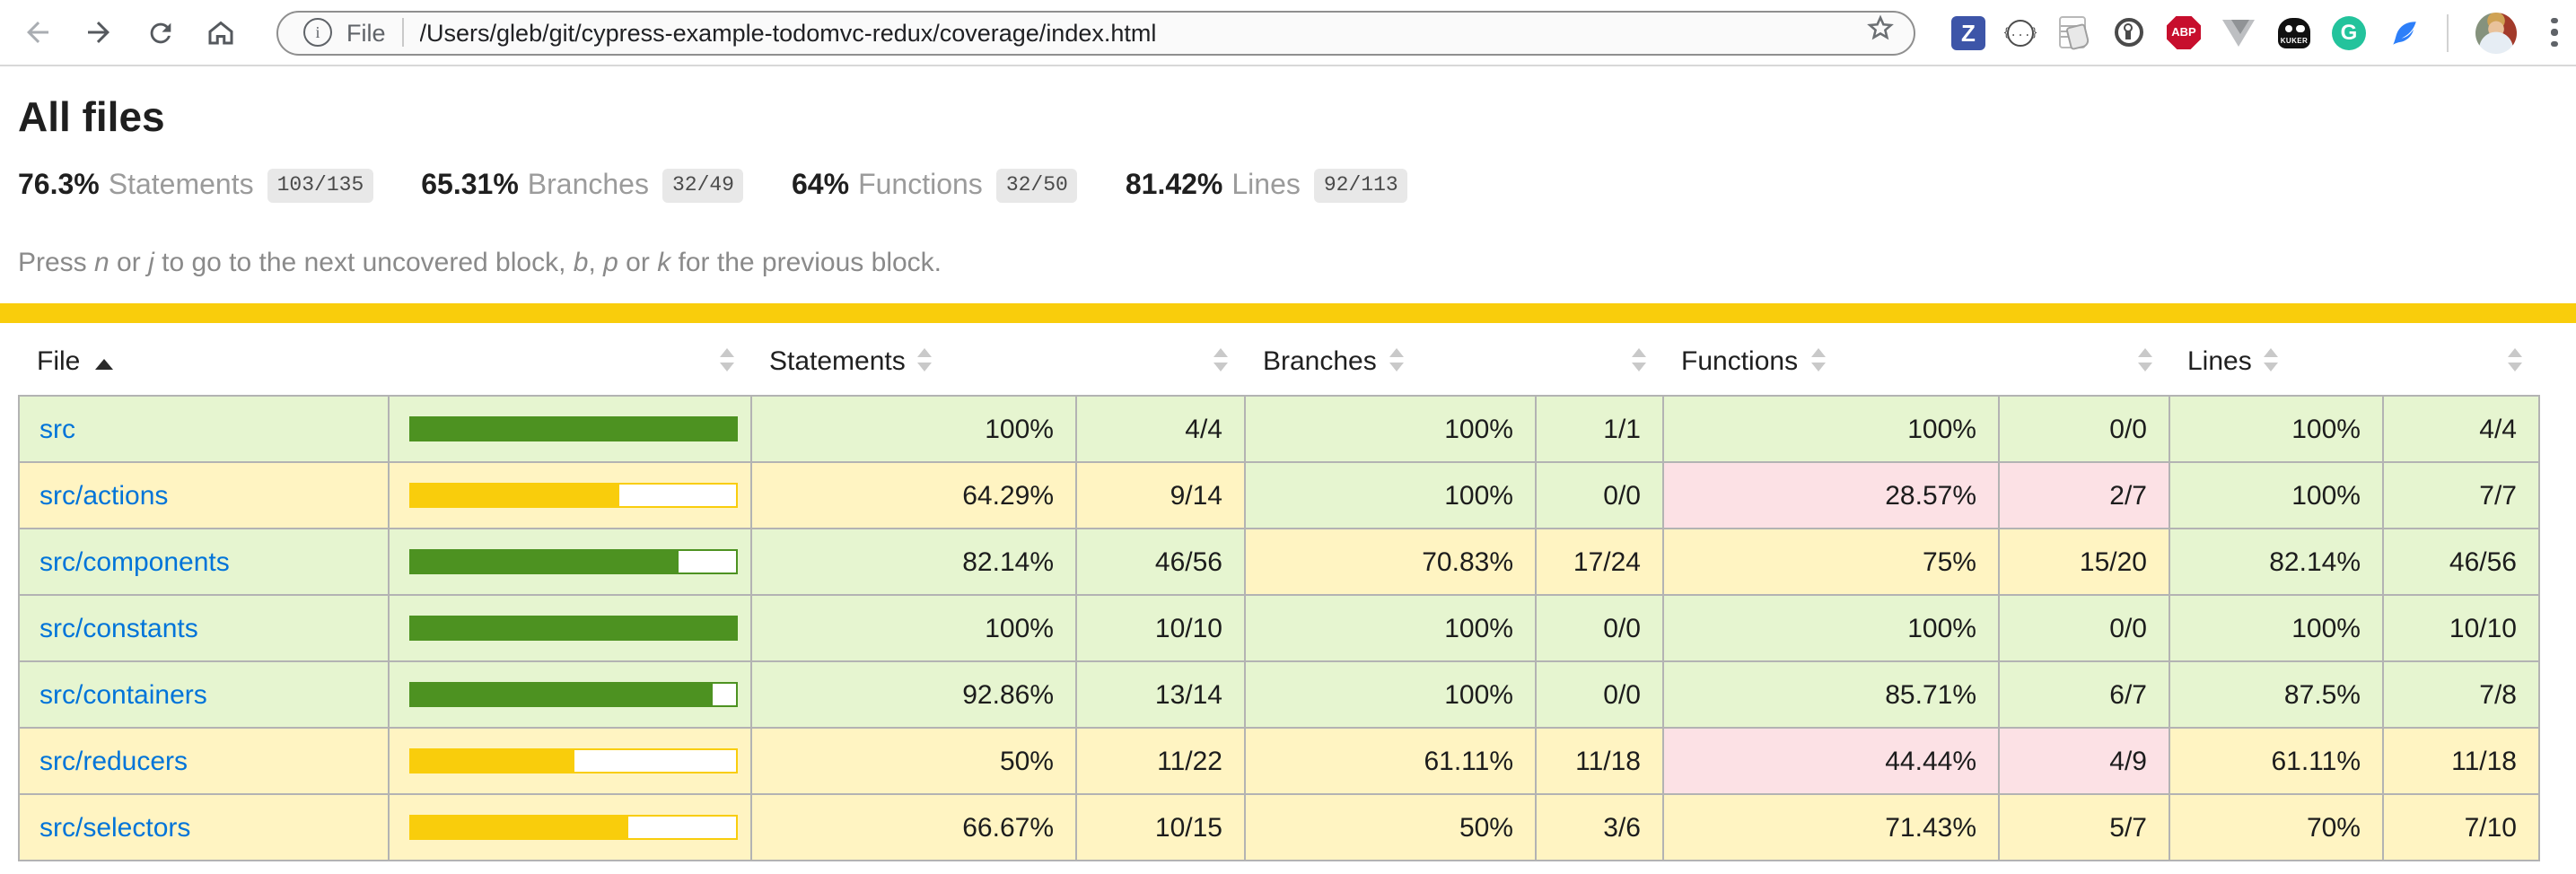 Image resolution: width=2576 pixels, height=874 pixels. What do you see at coordinates (1880, 33) in the screenshot?
I see `bookmark-star-icon` at bounding box center [1880, 33].